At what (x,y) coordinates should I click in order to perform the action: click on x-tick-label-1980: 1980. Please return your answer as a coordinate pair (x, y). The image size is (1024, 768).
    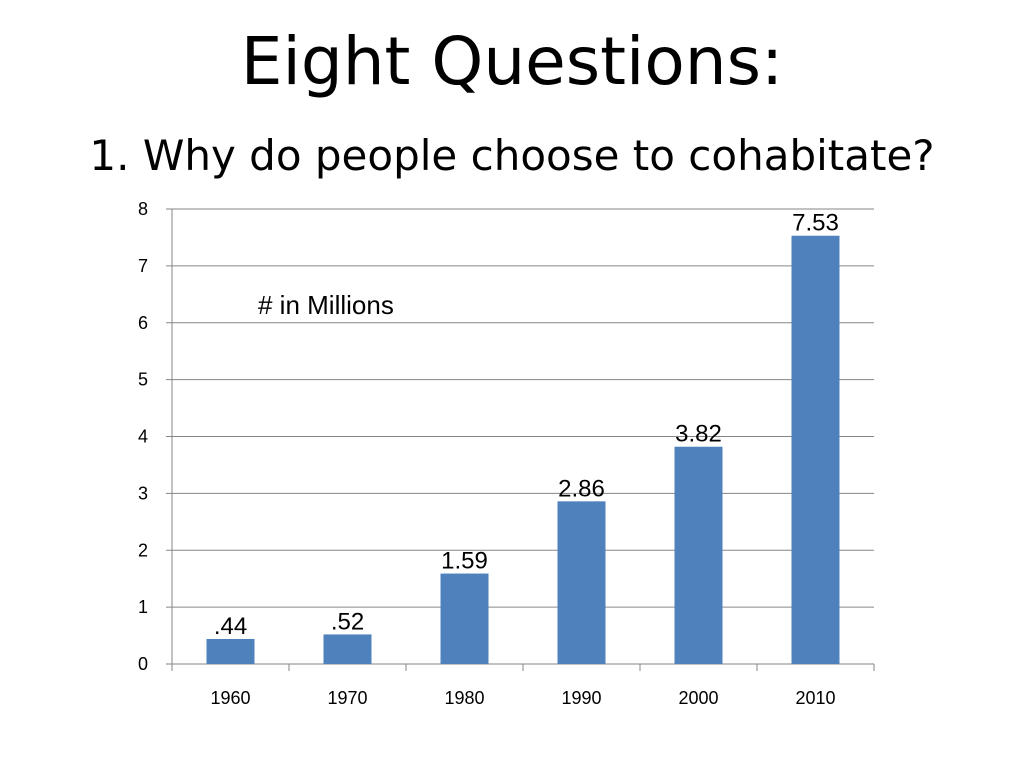
    Looking at the image, I should click on (464, 698).